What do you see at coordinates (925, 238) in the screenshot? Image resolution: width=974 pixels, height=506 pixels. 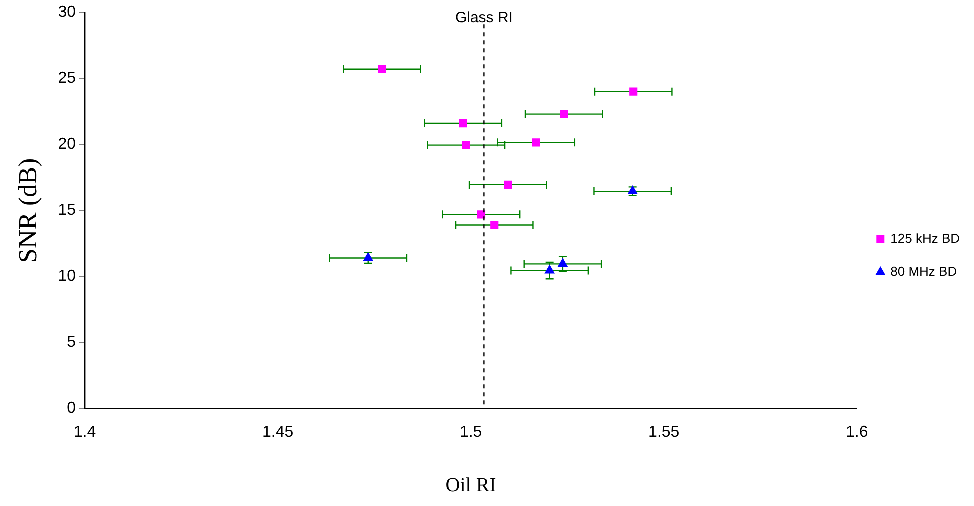 I see `legend-label: 125 kHz BD` at bounding box center [925, 238].